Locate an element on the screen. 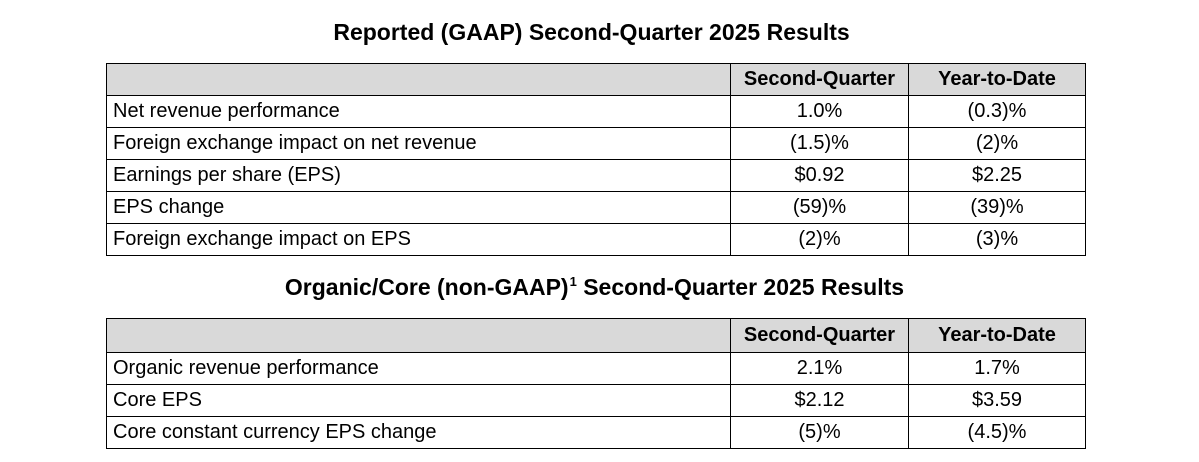 The width and height of the screenshot is (1199, 462). table-row: EPS change (59)% (39)% is located at coordinates (596, 207).